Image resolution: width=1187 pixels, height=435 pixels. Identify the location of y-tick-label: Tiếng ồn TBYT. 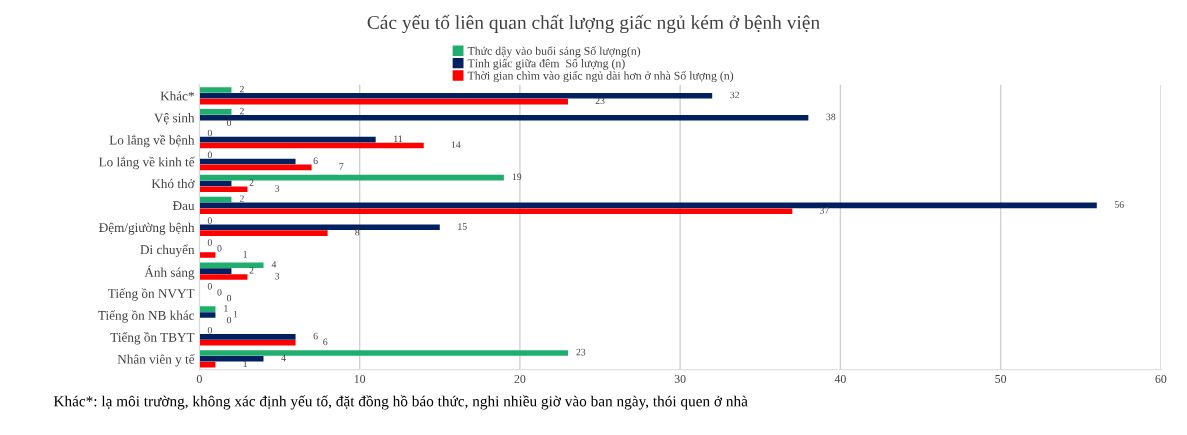
(152, 338).